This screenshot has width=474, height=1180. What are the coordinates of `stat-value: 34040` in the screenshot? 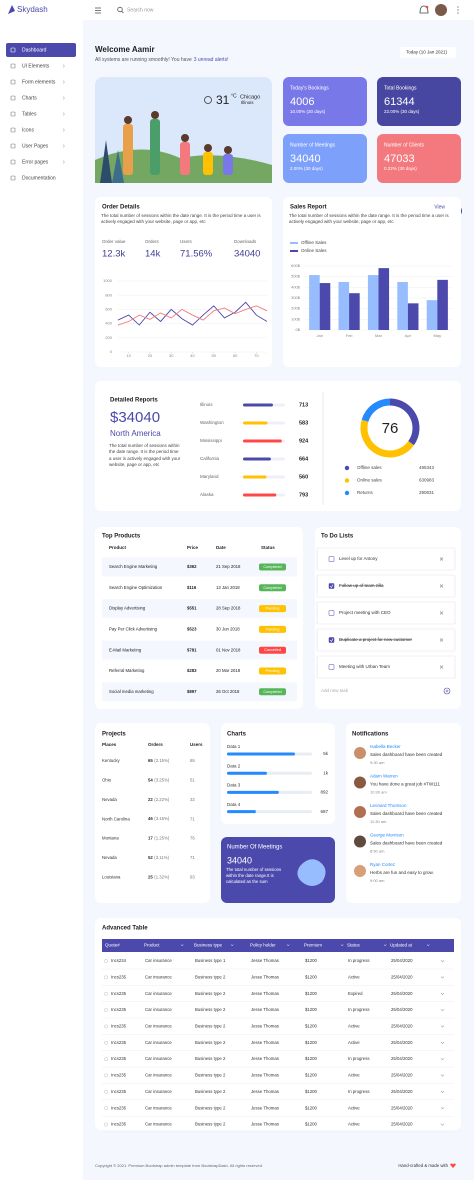 It's located at (247, 254).